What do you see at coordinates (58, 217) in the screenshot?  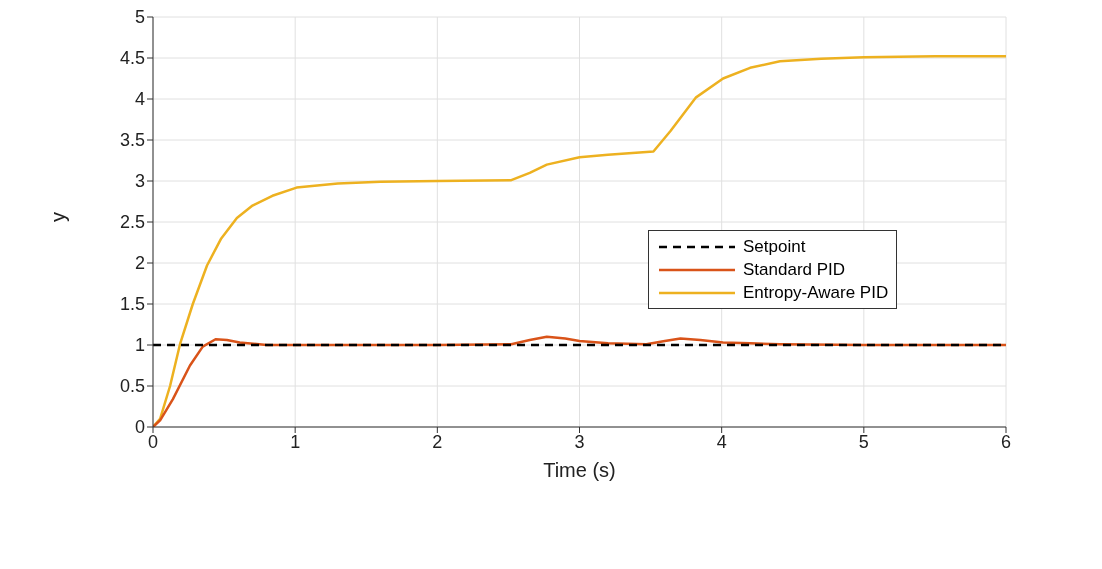 I see `y-axis-title: y` at bounding box center [58, 217].